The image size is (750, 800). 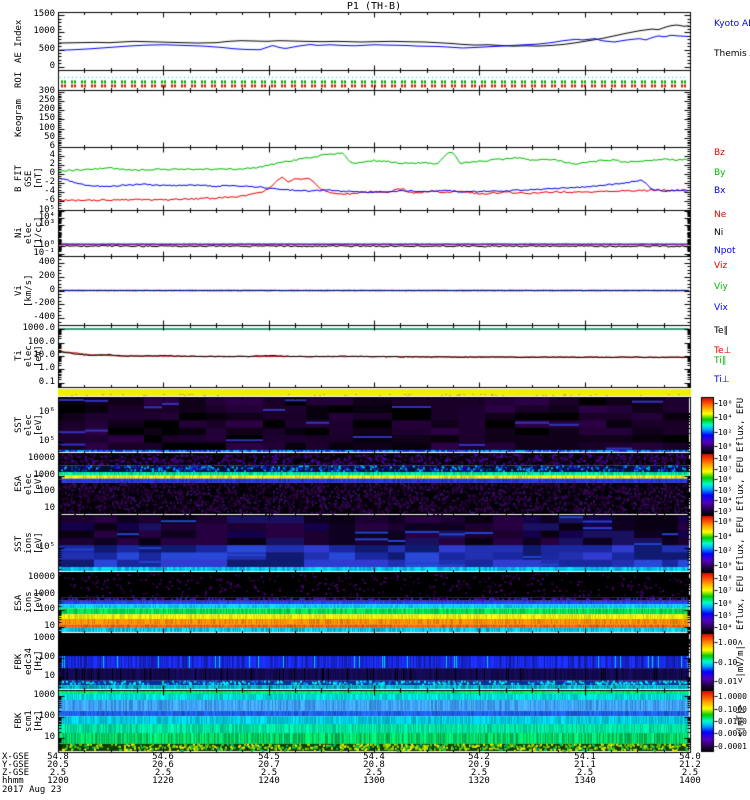 I want to click on axis-date-label: 2017 Aug 23, so click(x=32, y=790).